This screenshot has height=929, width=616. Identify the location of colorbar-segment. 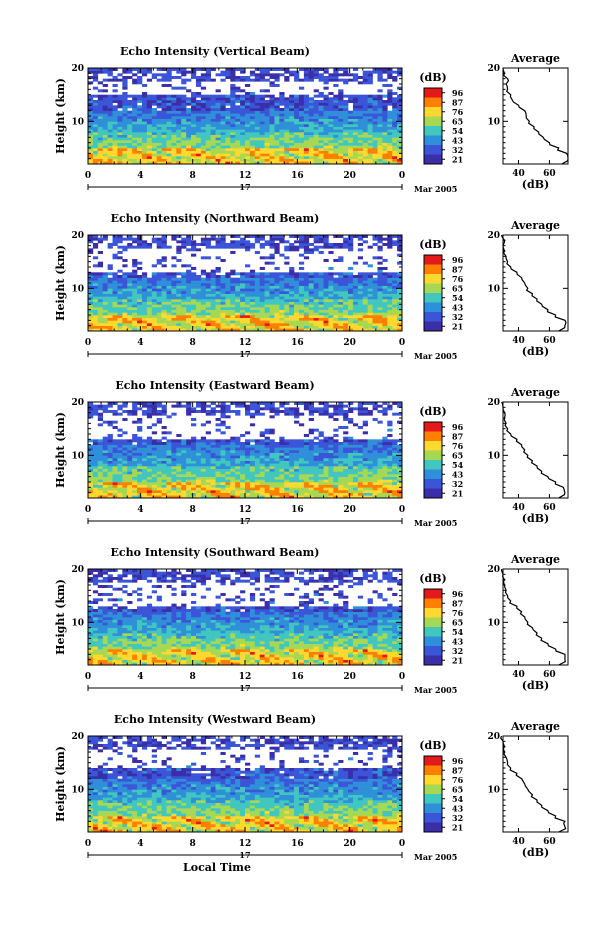
(433, 159).